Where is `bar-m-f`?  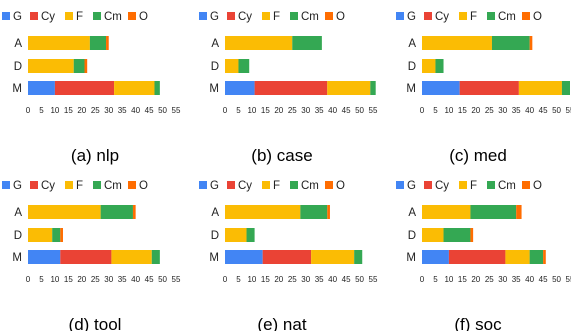 bar-m-f is located at coordinates (540, 88).